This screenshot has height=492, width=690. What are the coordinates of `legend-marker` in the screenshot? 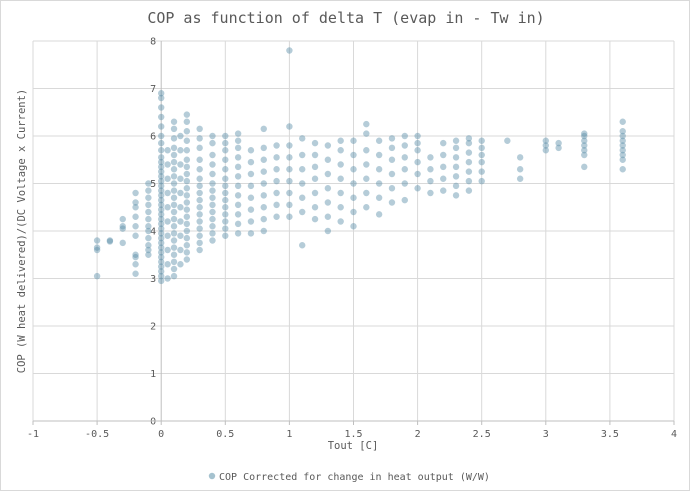 It's located at (212, 476).